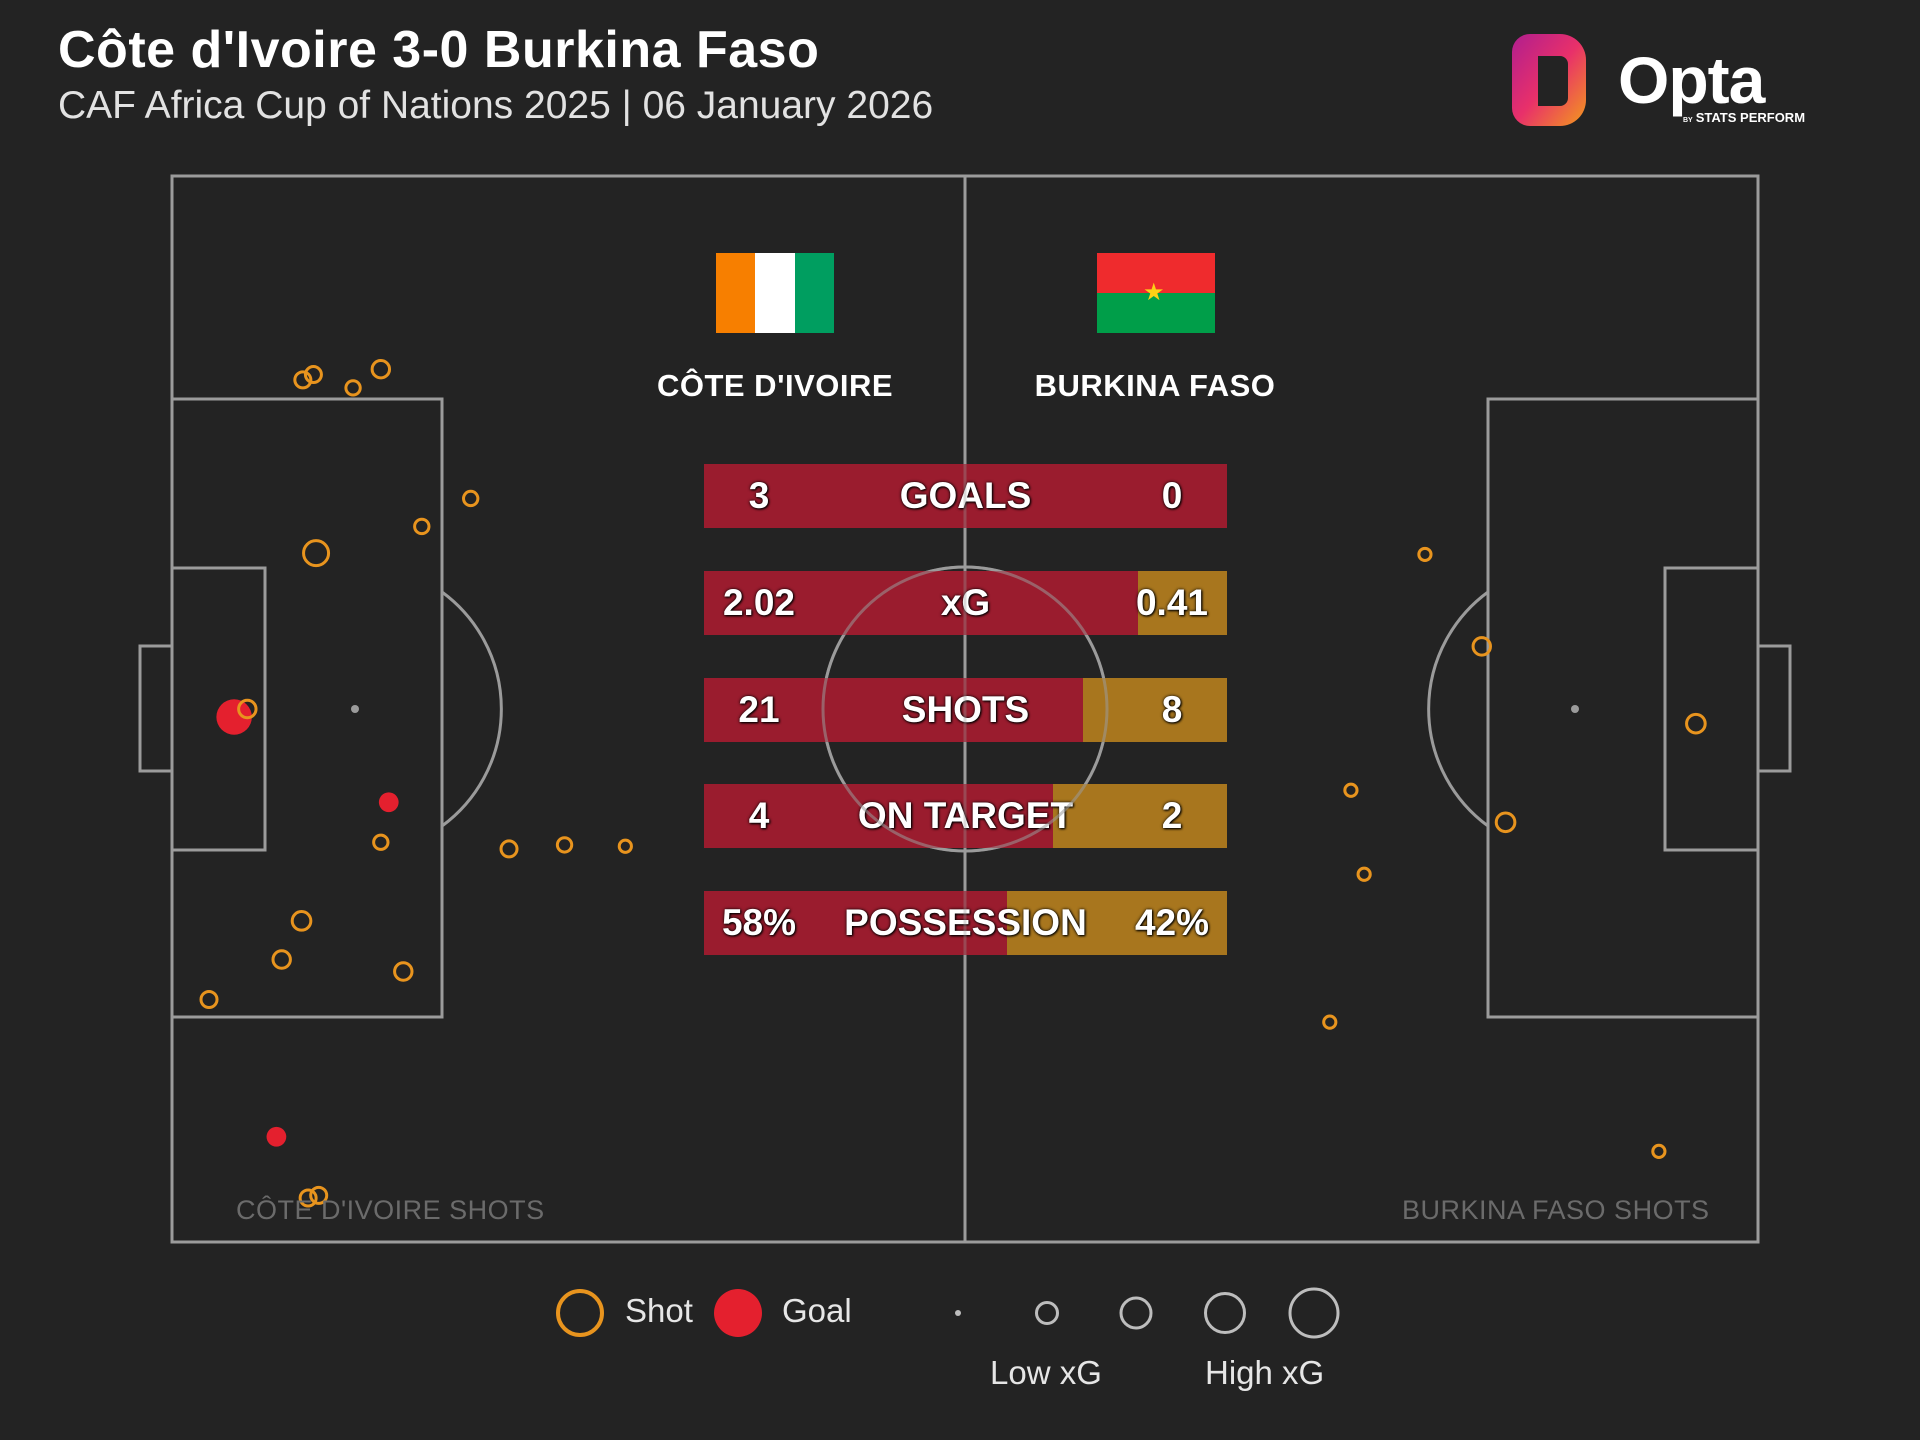  Describe the element at coordinates (759, 709) in the screenshot. I see `home-value: 21` at that location.